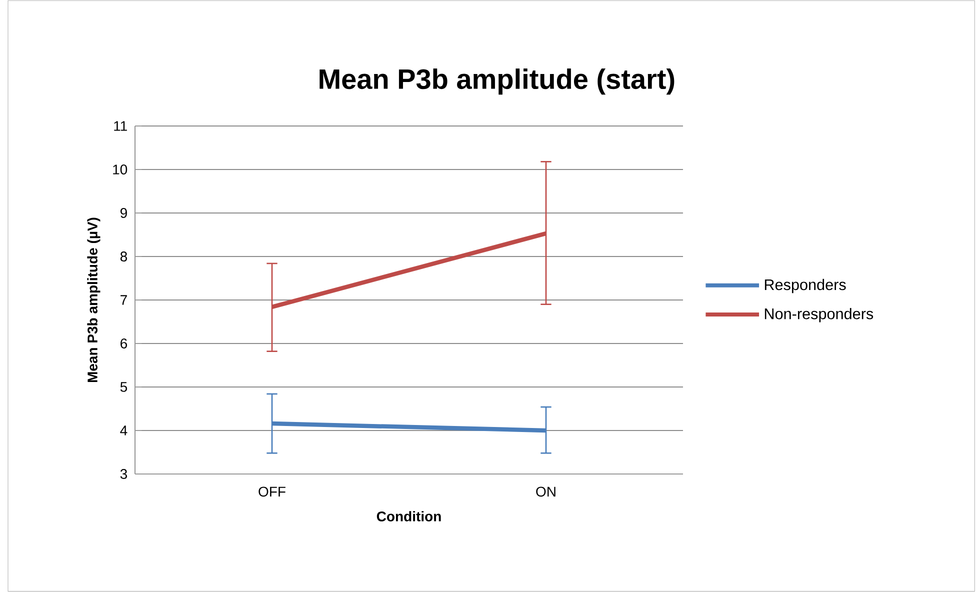 Image resolution: width=976 pixels, height=592 pixels. What do you see at coordinates (124, 474) in the screenshot?
I see `y-tick-label: 3` at bounding box center [124, 474].